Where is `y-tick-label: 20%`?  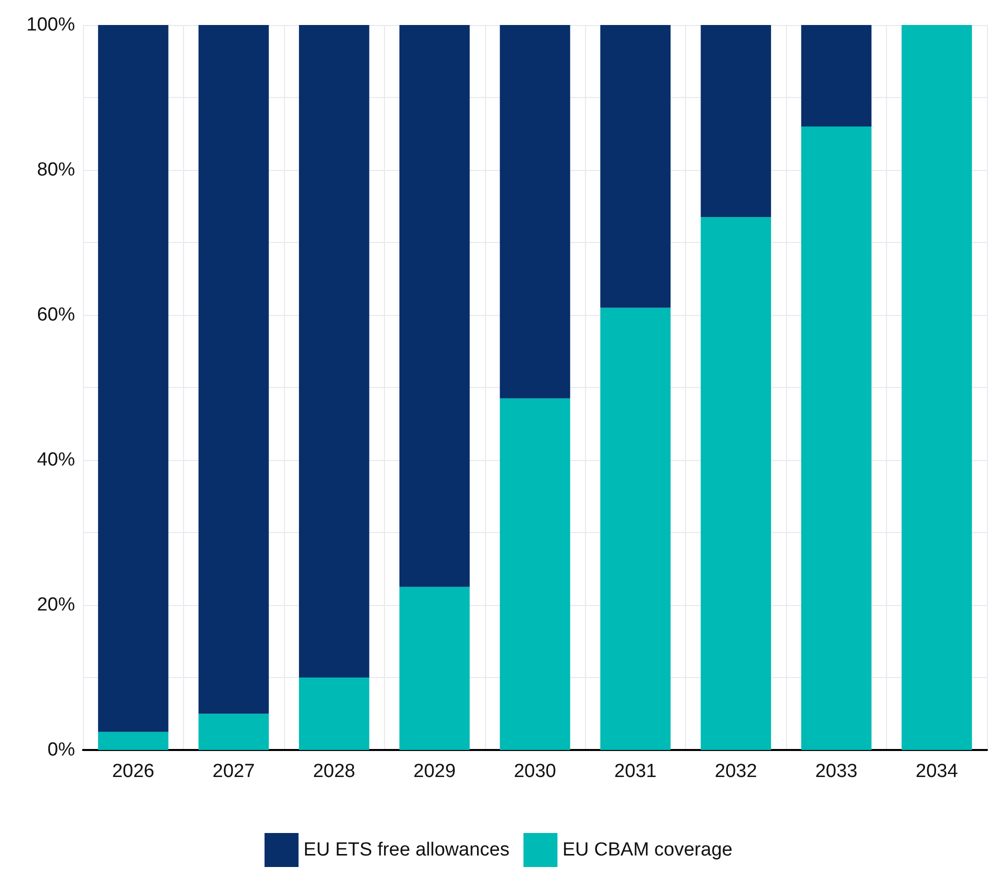 y-tick-label: 20% is located at coordinates (56, 605).